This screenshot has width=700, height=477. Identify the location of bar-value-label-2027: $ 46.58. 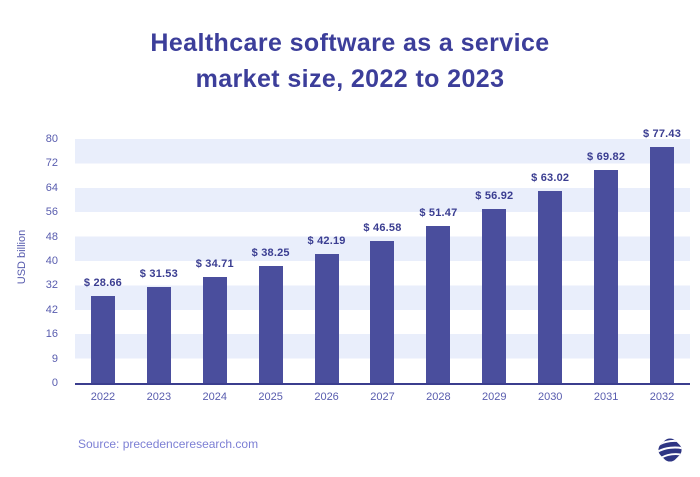
(382, 227).